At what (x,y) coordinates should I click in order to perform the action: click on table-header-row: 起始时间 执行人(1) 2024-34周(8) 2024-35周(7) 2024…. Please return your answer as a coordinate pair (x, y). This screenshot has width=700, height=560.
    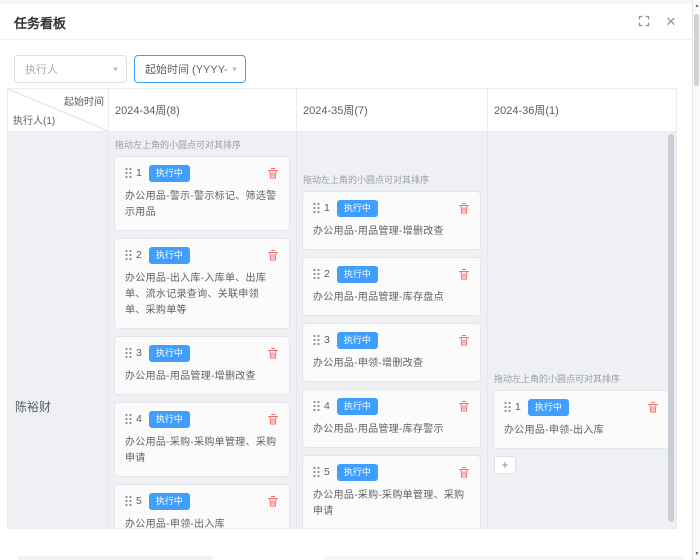
    Looking at the image, I should click on (342, 110).